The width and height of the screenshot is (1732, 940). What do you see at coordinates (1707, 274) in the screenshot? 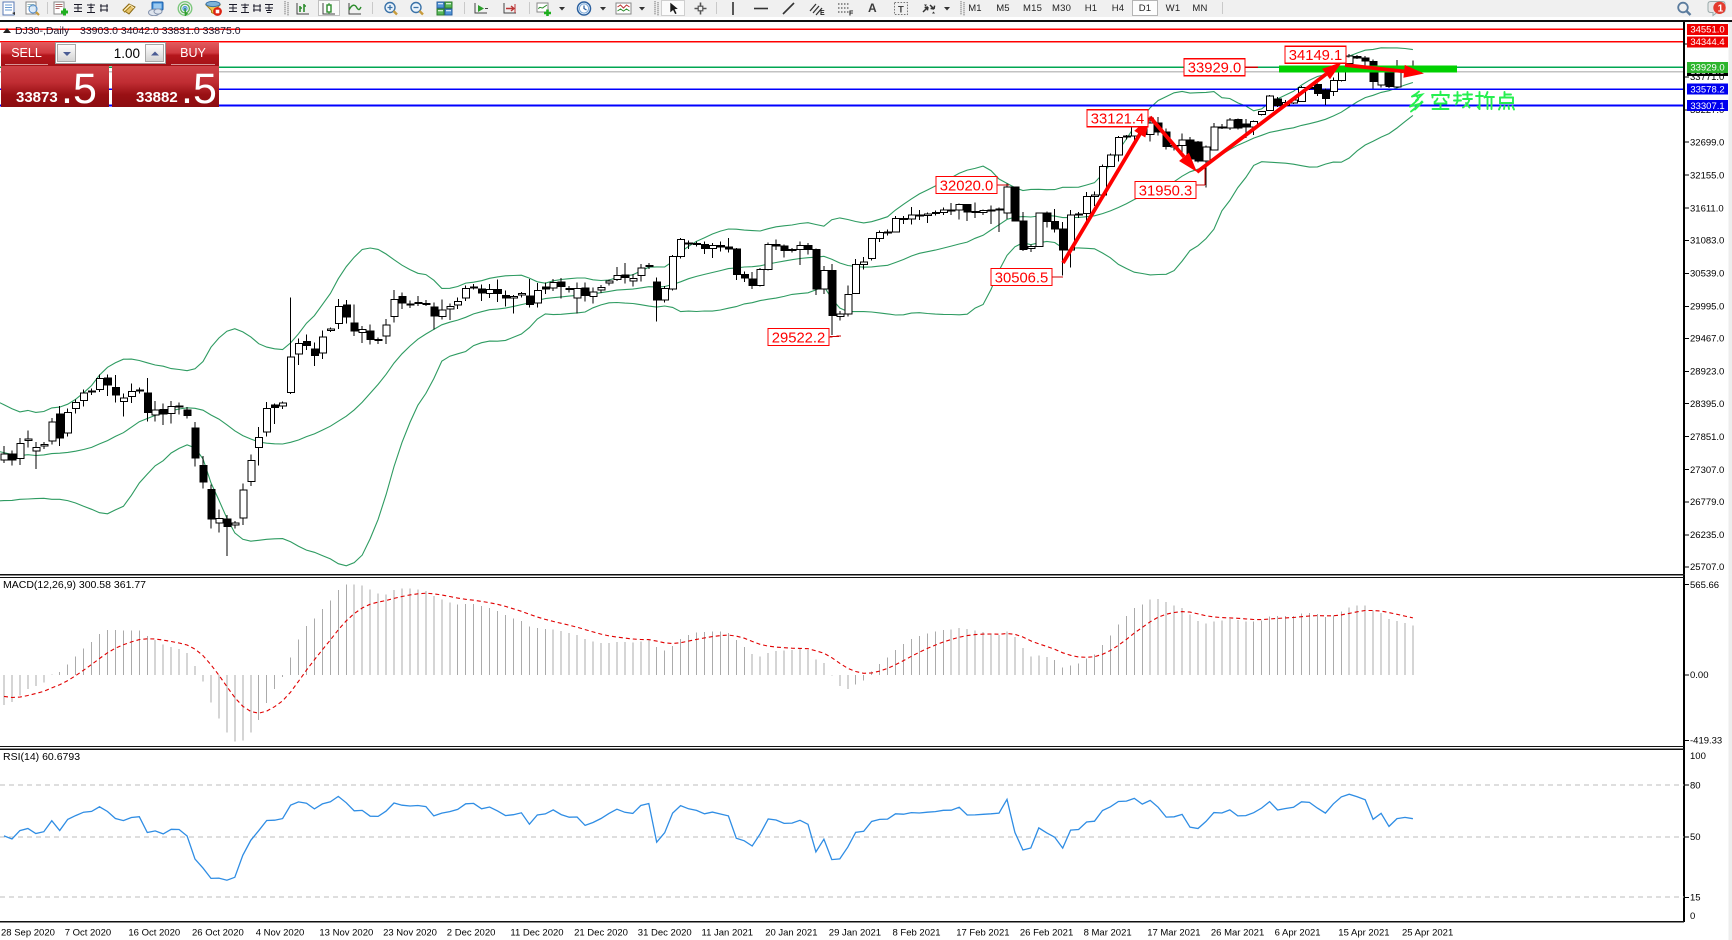
I see `svg-text: 30539.0` at bounding box center [1707, 274].